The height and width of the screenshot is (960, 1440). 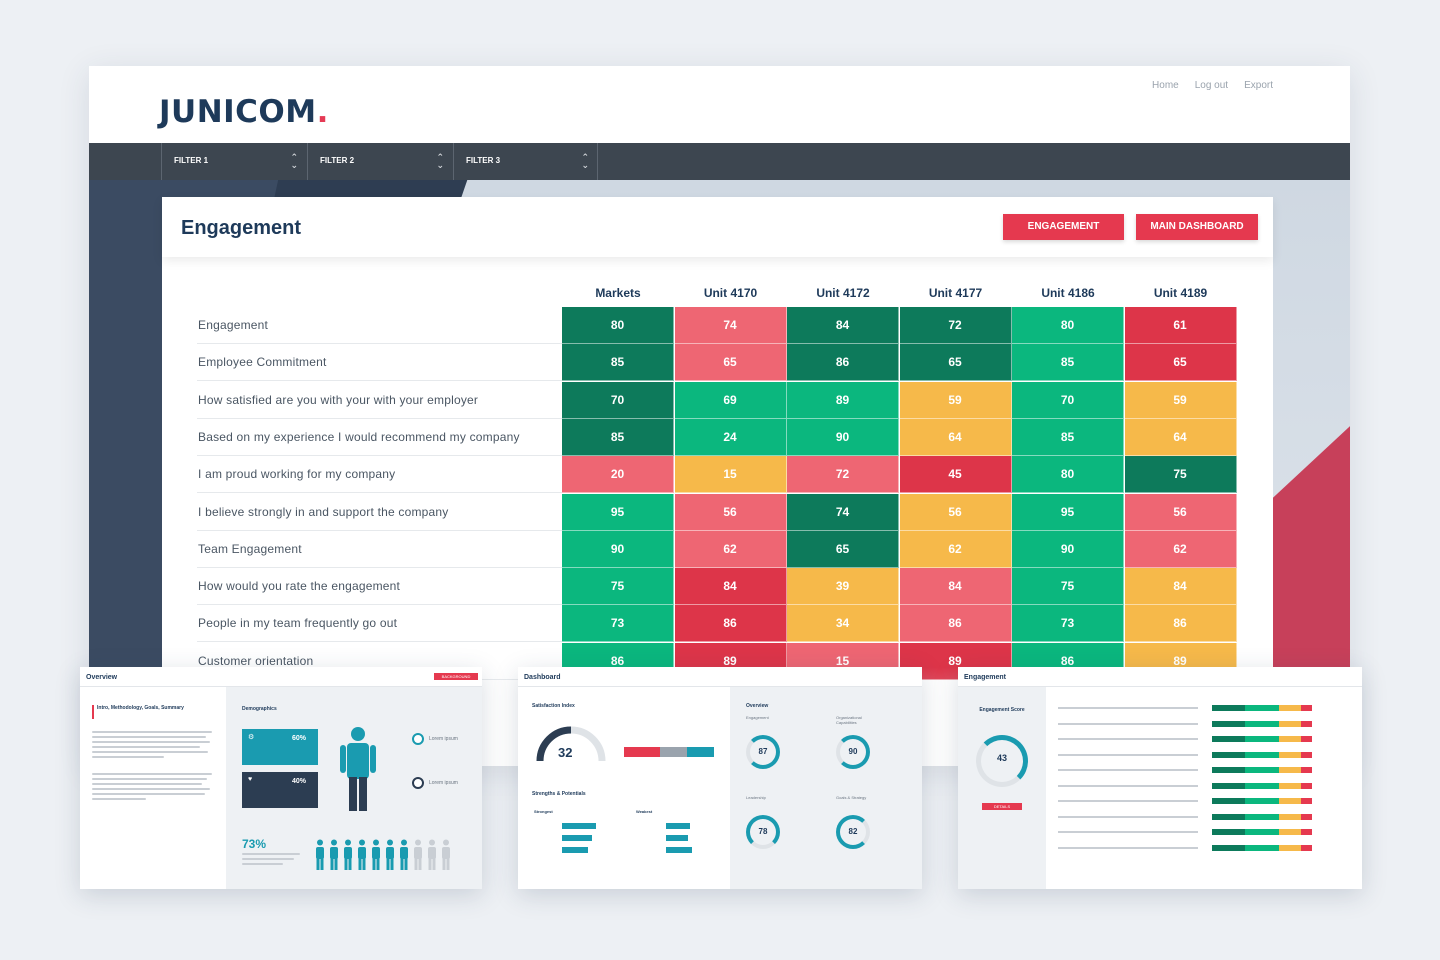 What do you see at coordinates (843, 624) in the screenshot?
I see `heatmap-cell: 34` at bounding box center [843, 624].